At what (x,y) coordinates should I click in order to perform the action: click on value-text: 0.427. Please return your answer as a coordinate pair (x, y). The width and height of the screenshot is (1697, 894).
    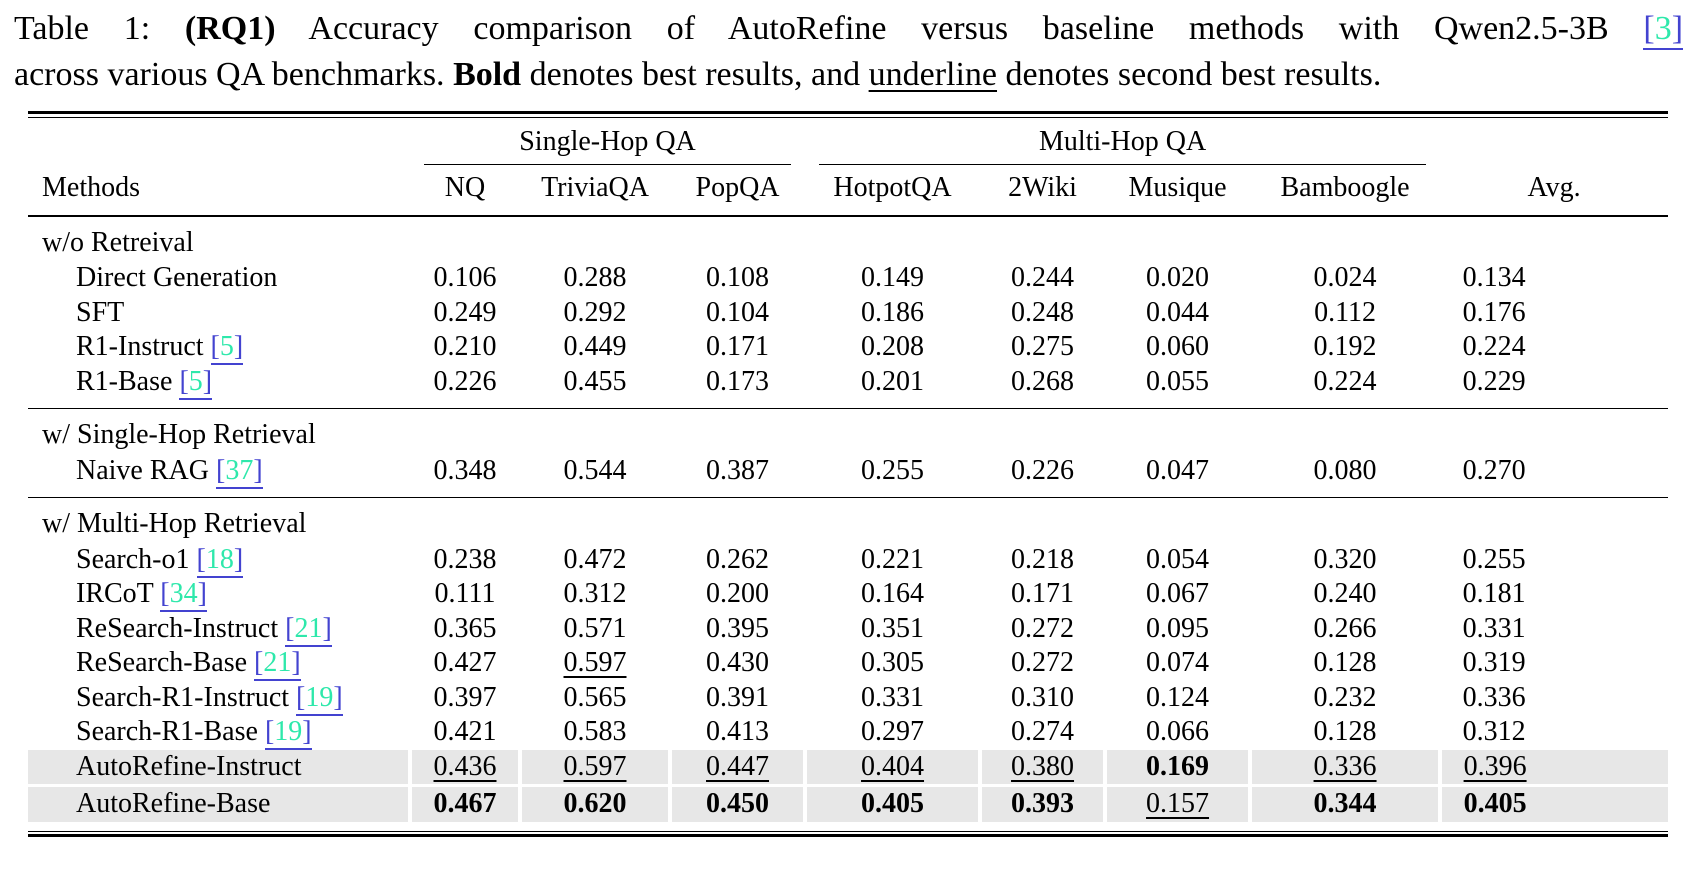
    Looking at the image, I should click on (465, 663).